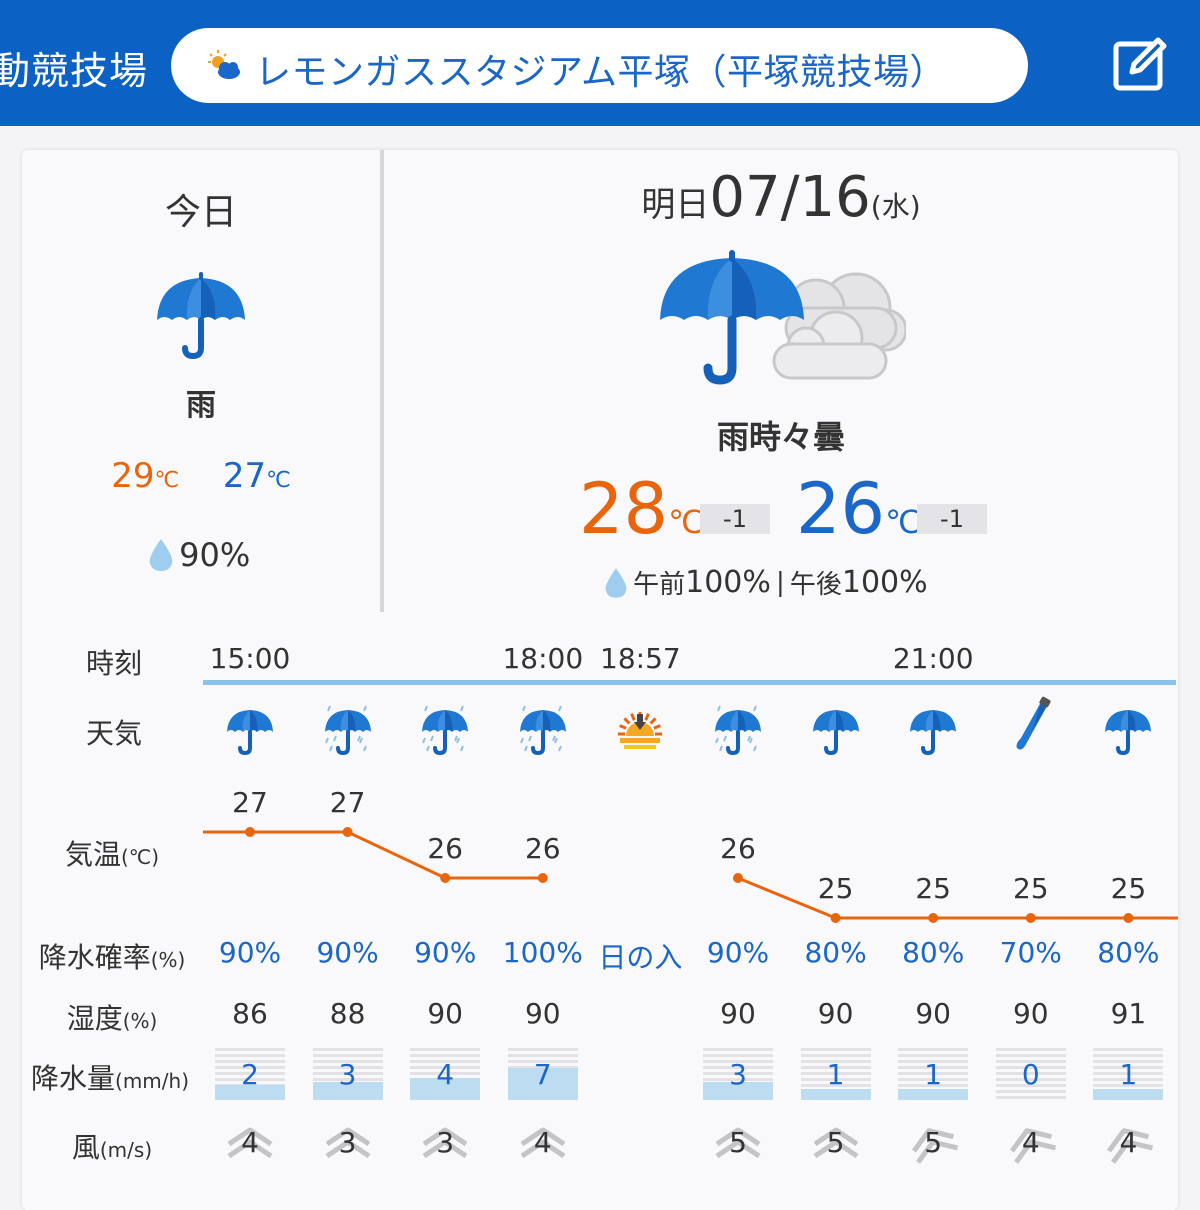 This screenshot has width=1200, height=1210. Describe the element at coordinates (94, 1018) in the screenshot. I see `humidity-label: 湿度` at that location.